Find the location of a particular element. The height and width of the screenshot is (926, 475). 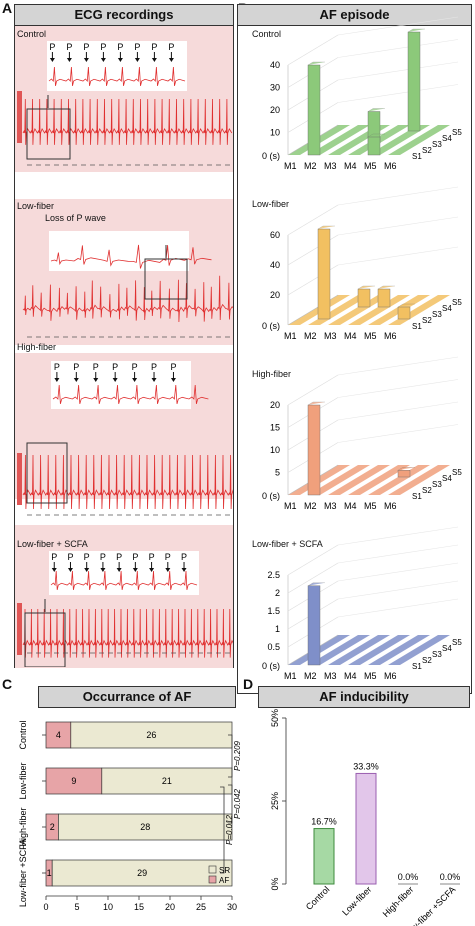

category-label: Low-fiber is located at coordinates (356, 900).